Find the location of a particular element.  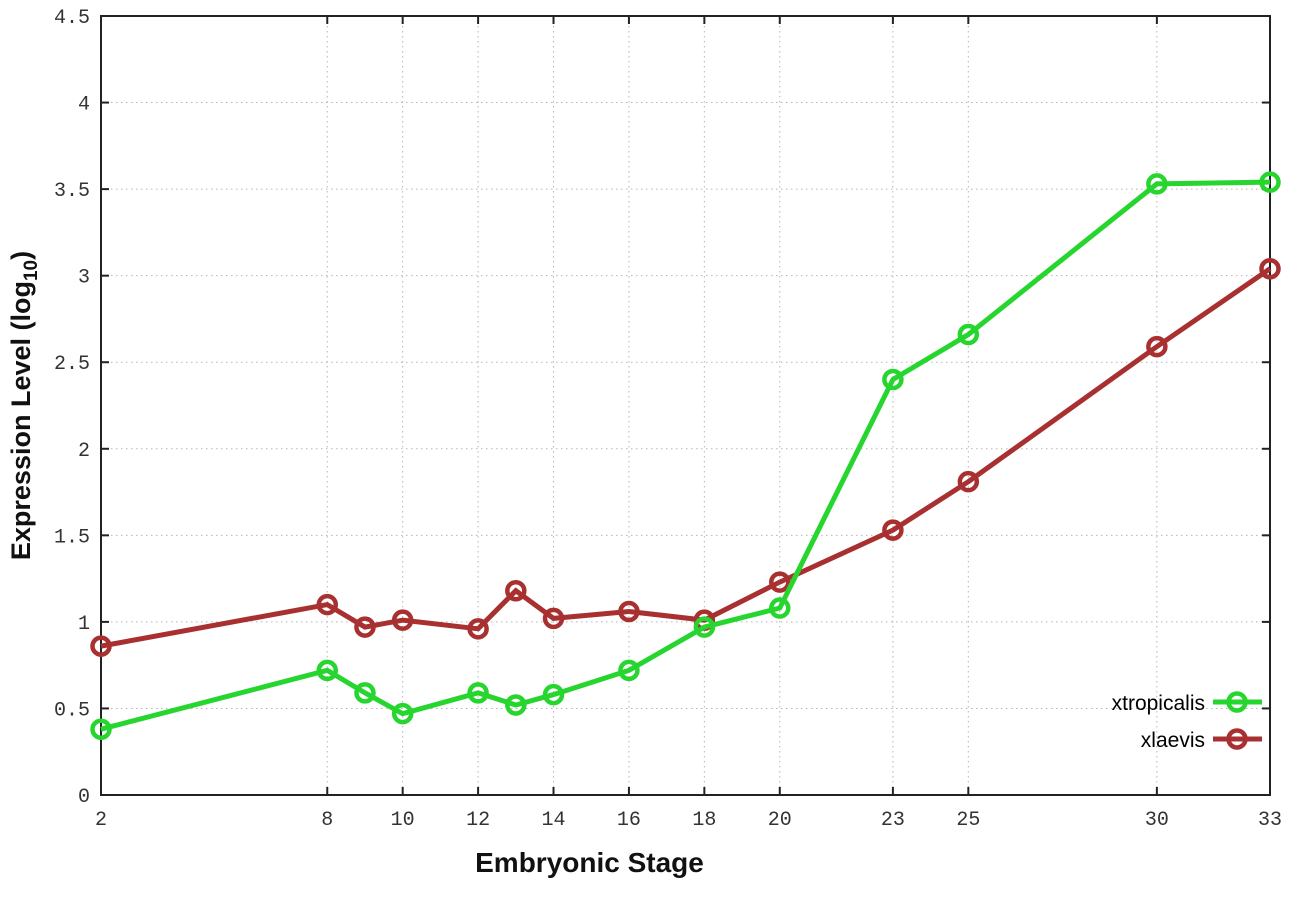

x-axis-tick-labels: 2 8 10 12 14 16 18 20 23 25 30 33 is located at coordinates (688, 820).